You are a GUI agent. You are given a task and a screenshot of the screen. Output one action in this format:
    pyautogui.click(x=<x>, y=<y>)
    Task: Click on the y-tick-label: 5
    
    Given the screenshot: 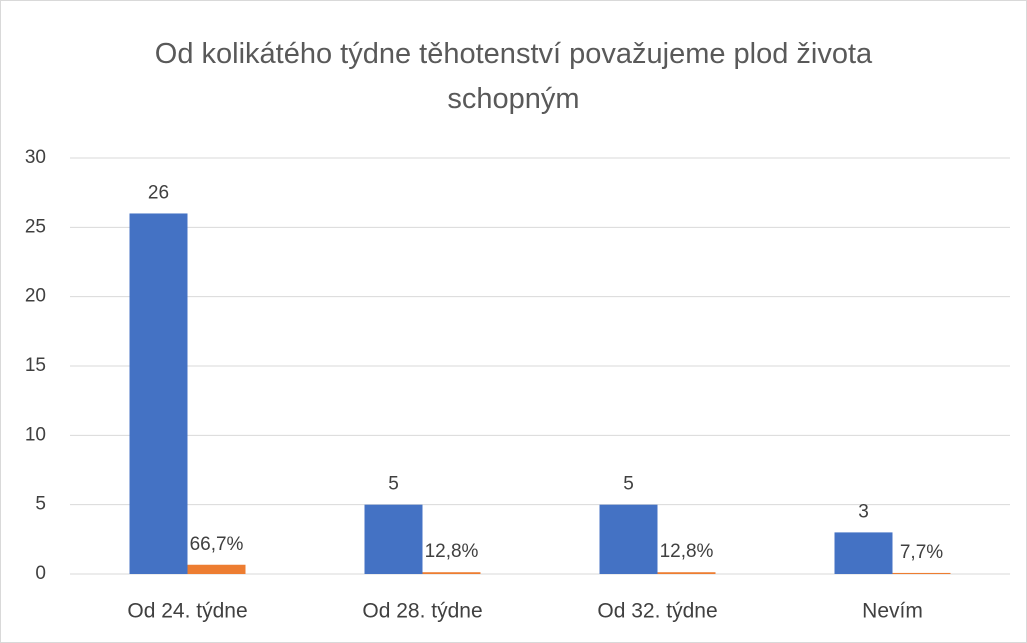 What is the action you would take?
    pyautogui.click(x=40, y=504)
    